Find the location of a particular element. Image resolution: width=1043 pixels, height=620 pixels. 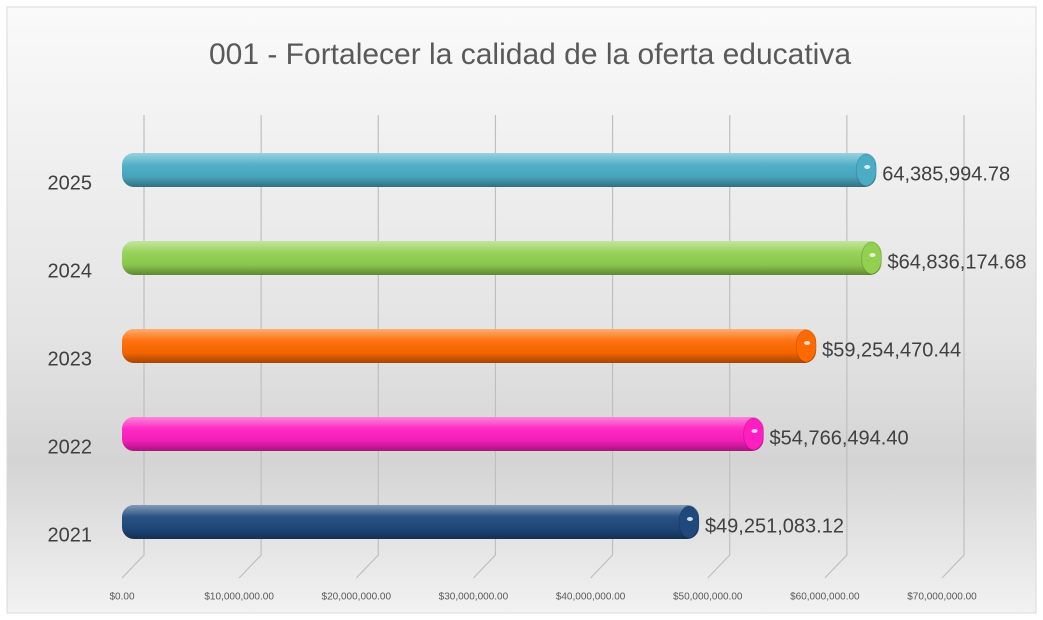

x-tick-label: $70,000,000.00 is located at coordinates (942, 597).